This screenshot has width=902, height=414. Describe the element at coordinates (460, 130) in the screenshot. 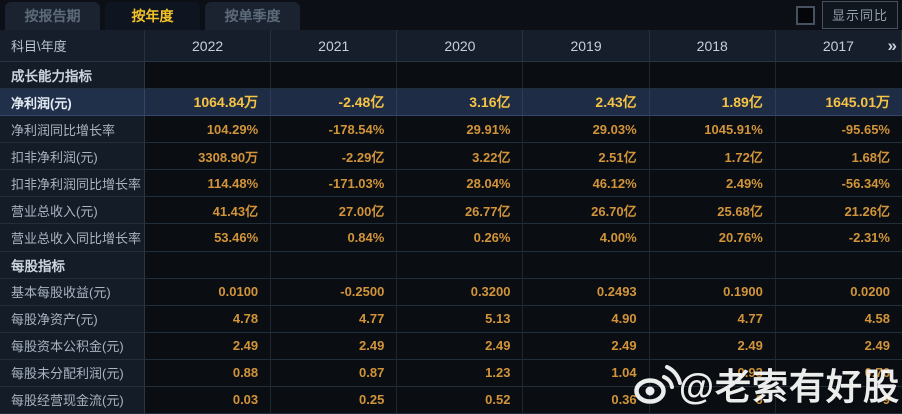

I see `cell-value: 29.91%` at that location.